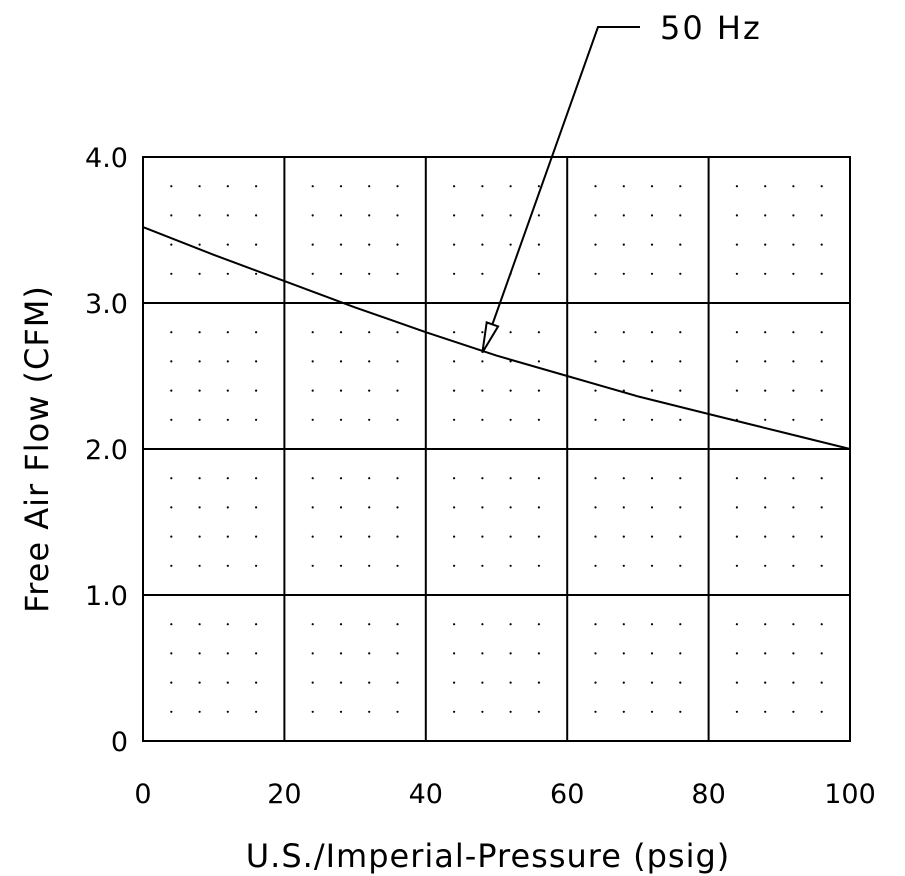 The height and width of the screenshot is (876, 905). What do you see at coordinates (106, 158) in the screenshot?
I see `y-tick-label: 4.0` at bounding box center [106, 158].